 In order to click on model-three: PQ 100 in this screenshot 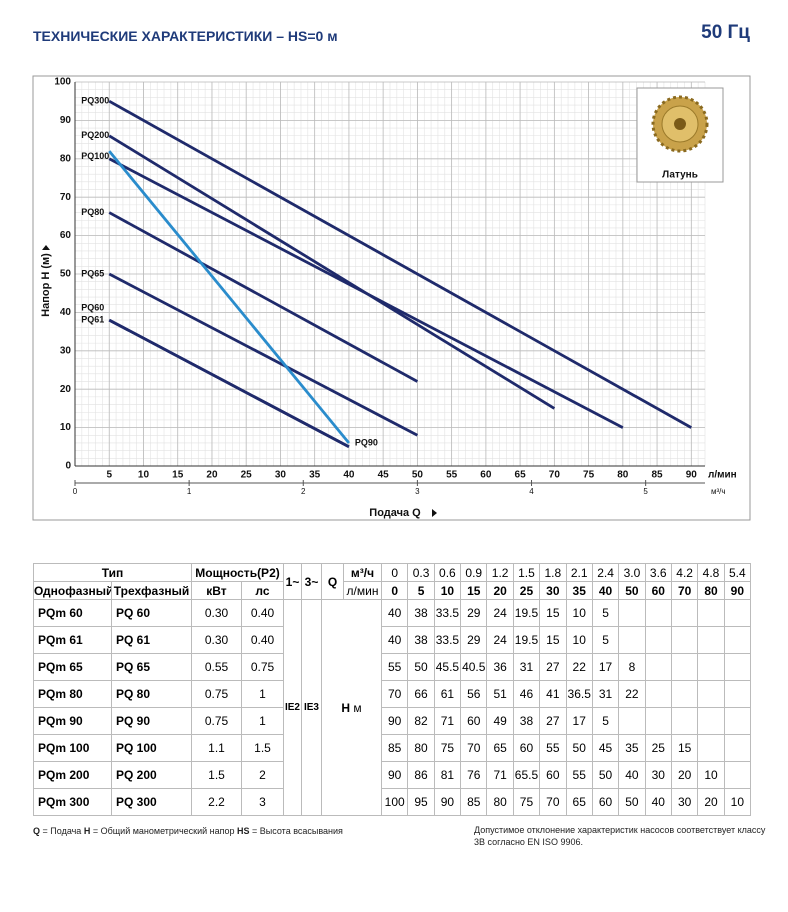, I will do `click(151, 748)`.